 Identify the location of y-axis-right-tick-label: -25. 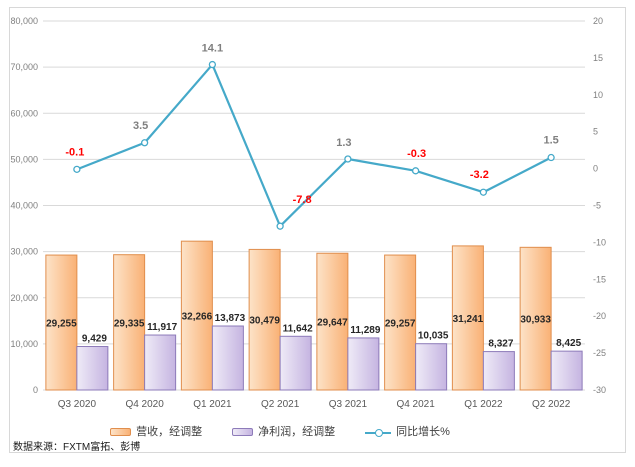
(599, 353).